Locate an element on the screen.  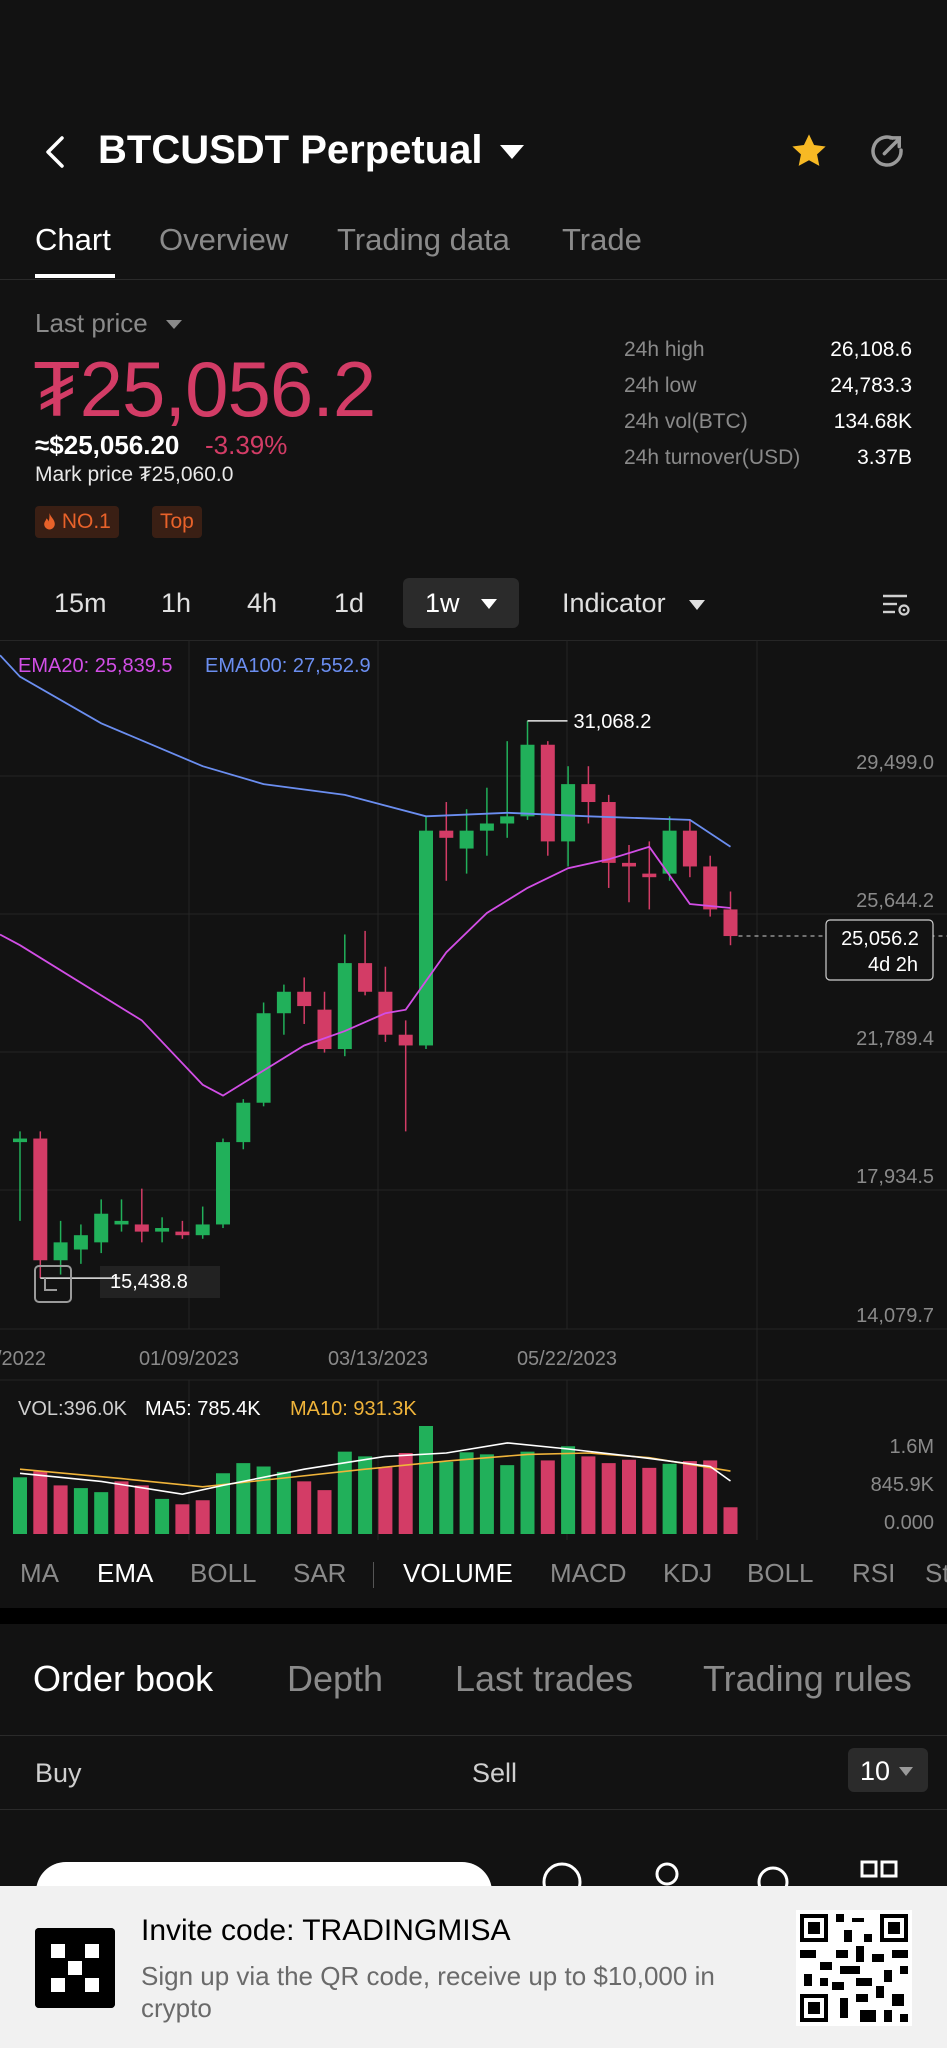
ind-tab-rsi: RSI is located at coordinates (874, 1573).